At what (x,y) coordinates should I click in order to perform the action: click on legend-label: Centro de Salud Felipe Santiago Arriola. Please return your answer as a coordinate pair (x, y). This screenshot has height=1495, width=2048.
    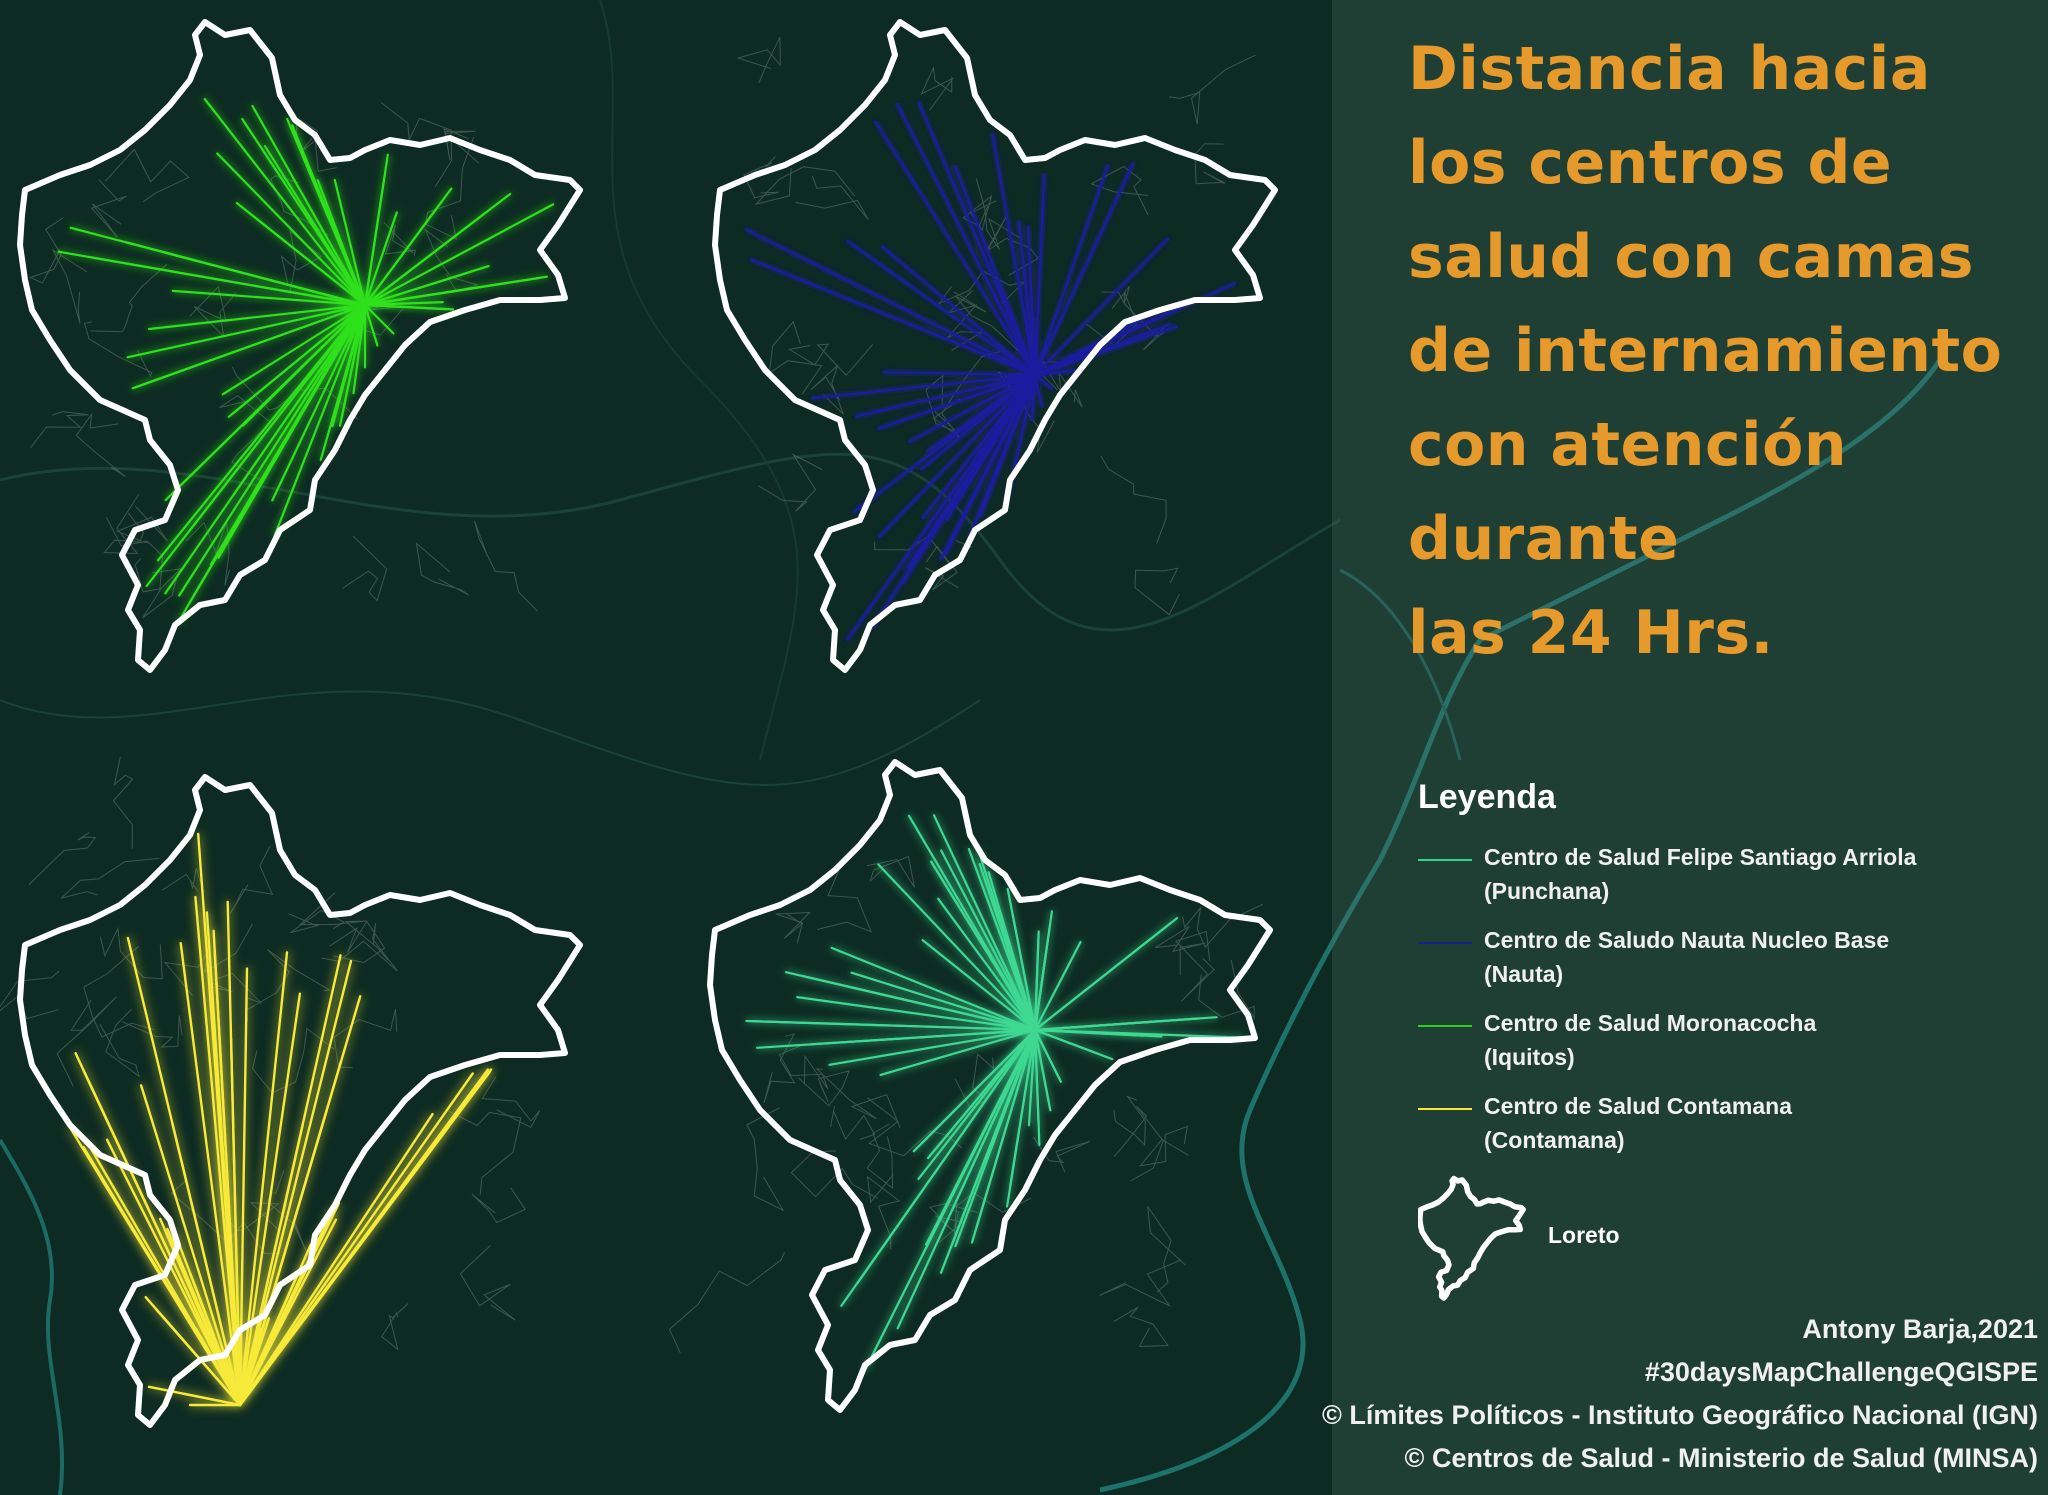
    Looking at the image, I should click on (1700, 857).